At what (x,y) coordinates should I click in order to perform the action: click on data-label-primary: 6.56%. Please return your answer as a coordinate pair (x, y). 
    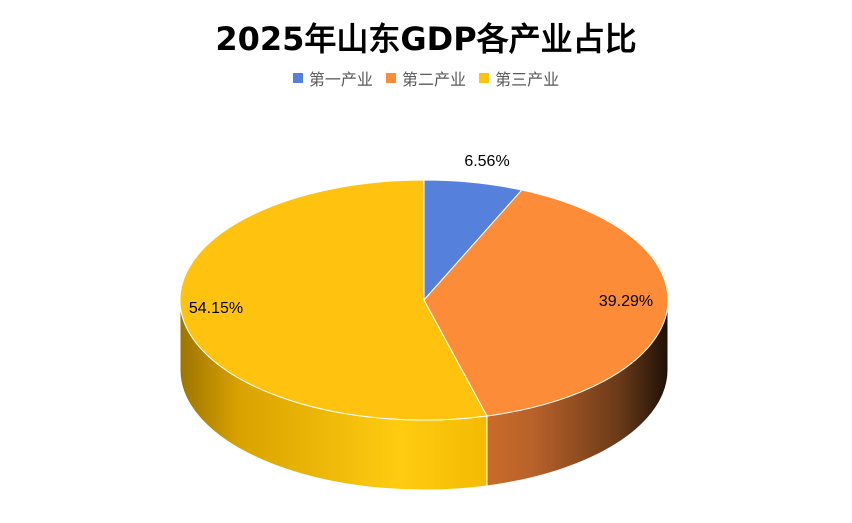
    Looking at the image, I should click on (486, 161).